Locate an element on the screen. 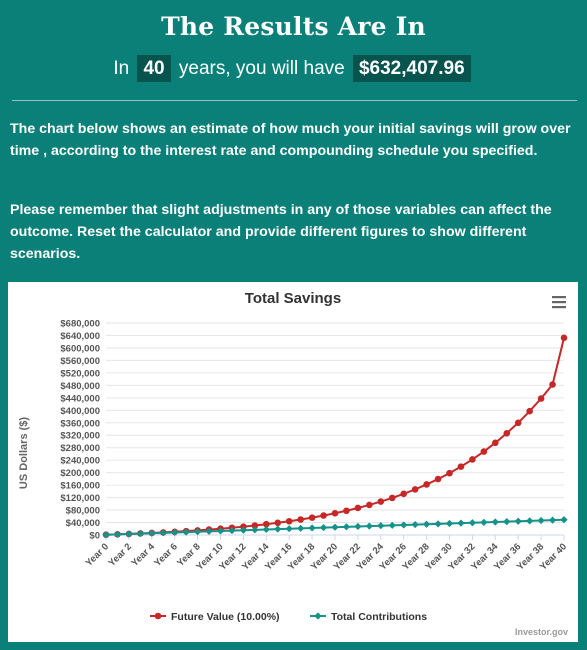 The image size is (587, 650). divider is located at coordinates (294, 100).